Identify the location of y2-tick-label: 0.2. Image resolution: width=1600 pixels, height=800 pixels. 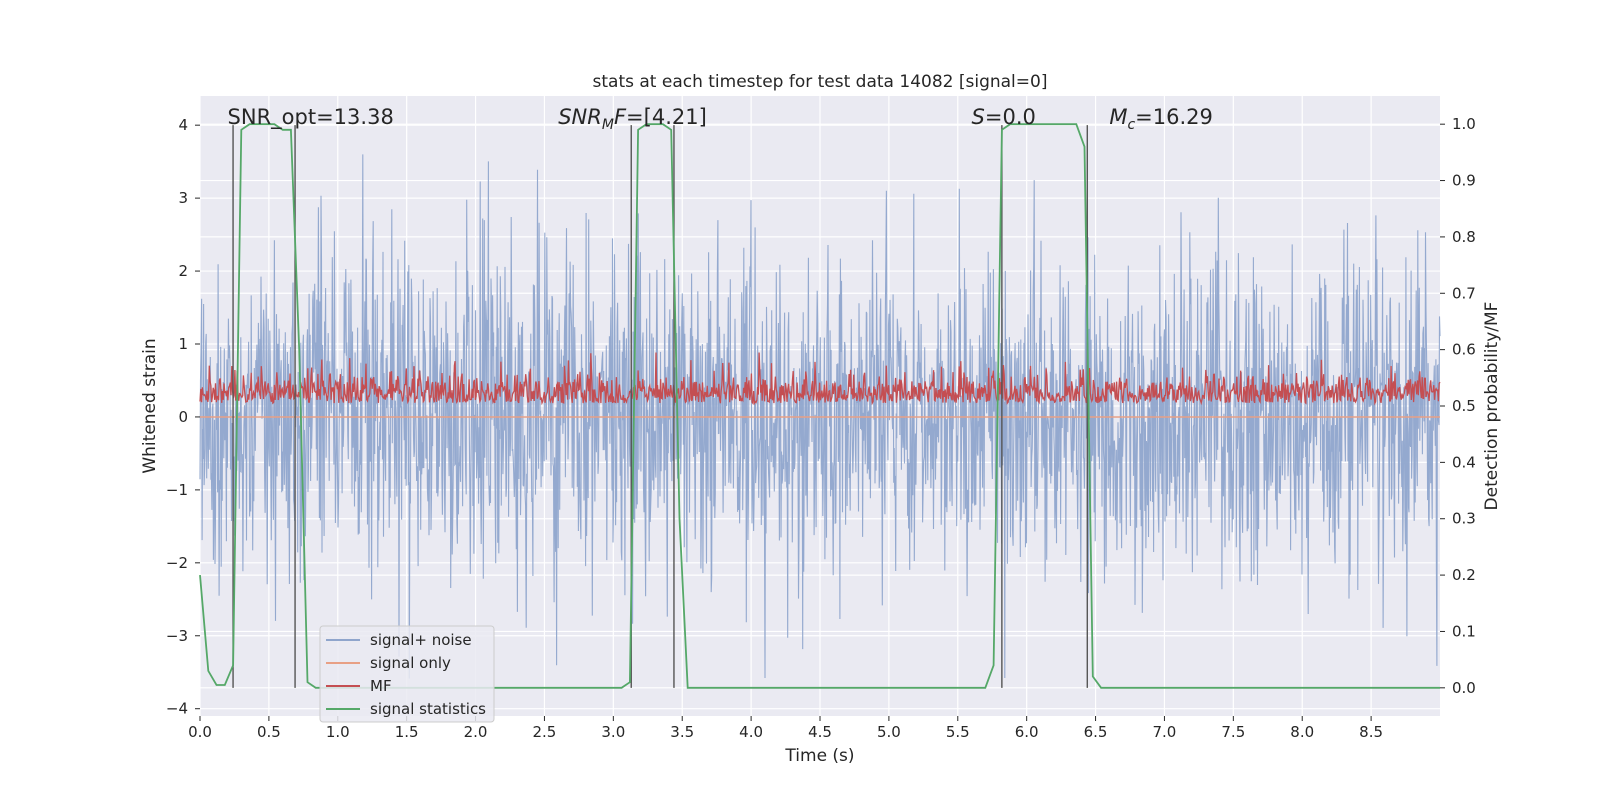
(1464, 575).